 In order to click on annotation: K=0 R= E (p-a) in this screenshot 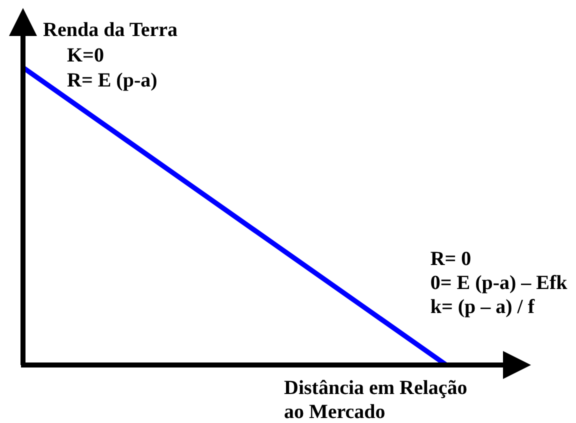, I will do `click(112, 68)`.